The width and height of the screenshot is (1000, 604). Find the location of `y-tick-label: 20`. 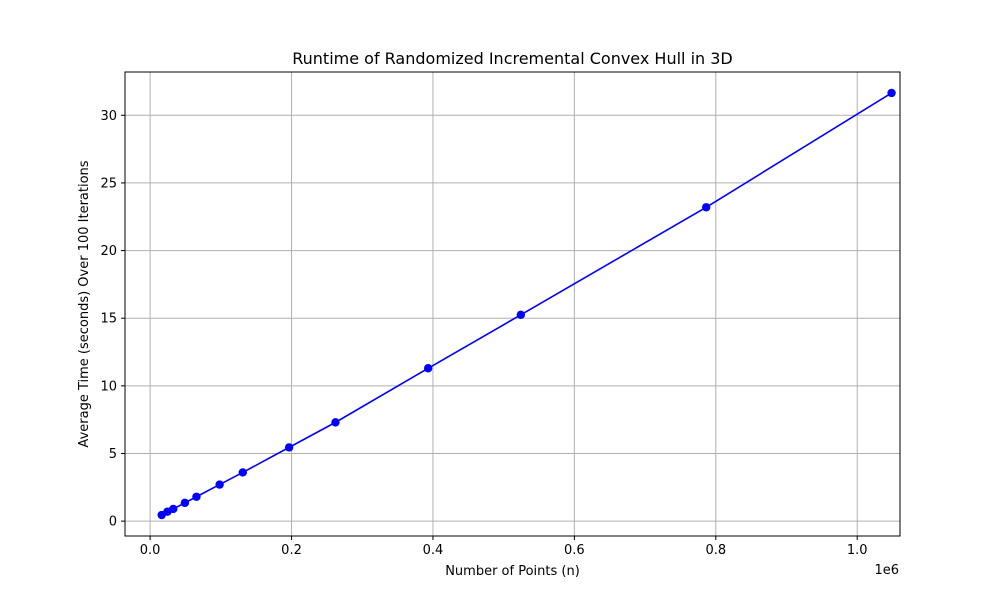

y-tick-label: 20 is located at coordinates (108, 251).